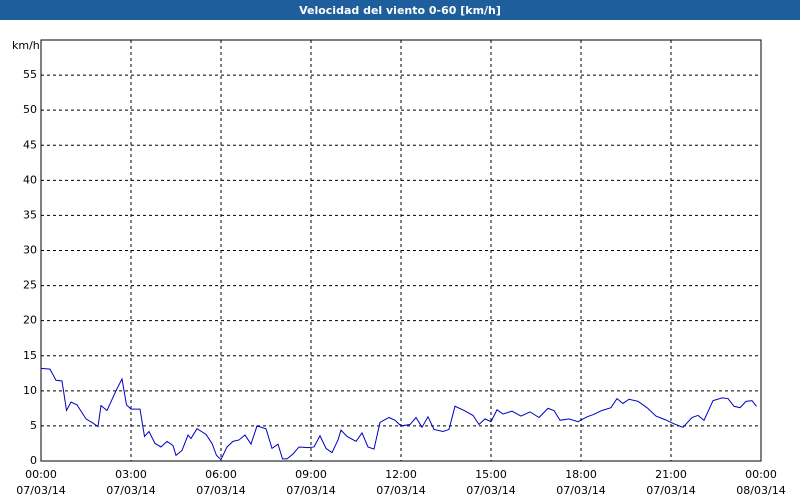 Image resolution: width=800 pixels, height=504 pixels. What do you see at coordinates (33, 460) in the screenshot?
I see `y-tick-label: 0` at bounding box center [33, 460].